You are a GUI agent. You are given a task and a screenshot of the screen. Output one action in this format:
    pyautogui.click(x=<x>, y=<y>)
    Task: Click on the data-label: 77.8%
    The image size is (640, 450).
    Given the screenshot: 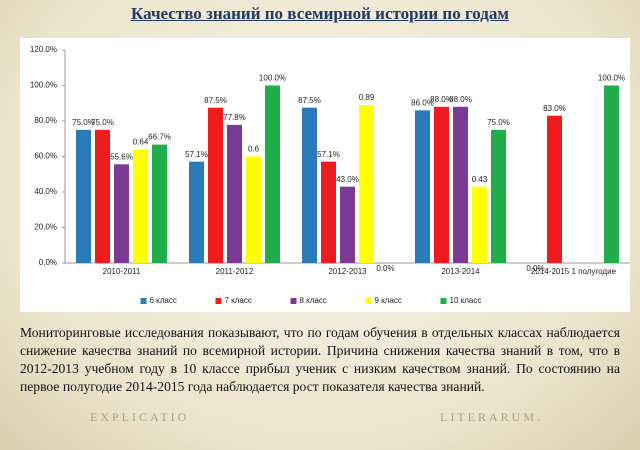 What is the action you would take?
    pyautogui.click(x=234, y=117)
    